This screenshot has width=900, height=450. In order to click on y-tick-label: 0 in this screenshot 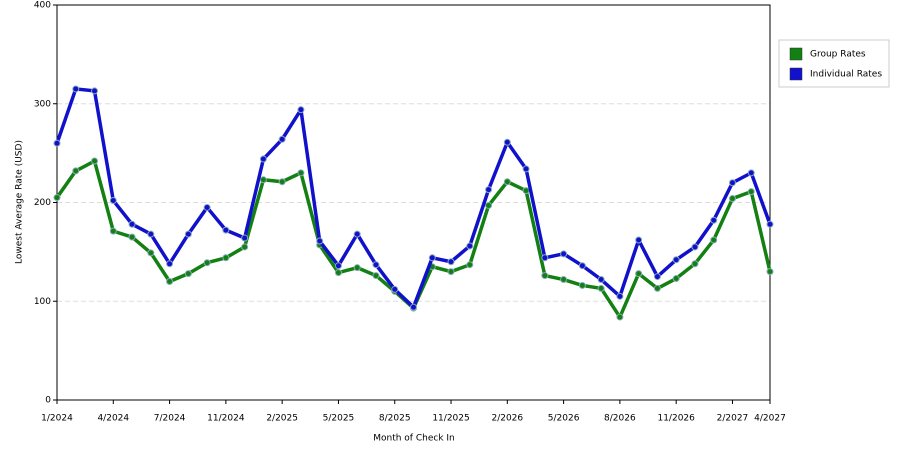, I will do `click(48, 401)`.